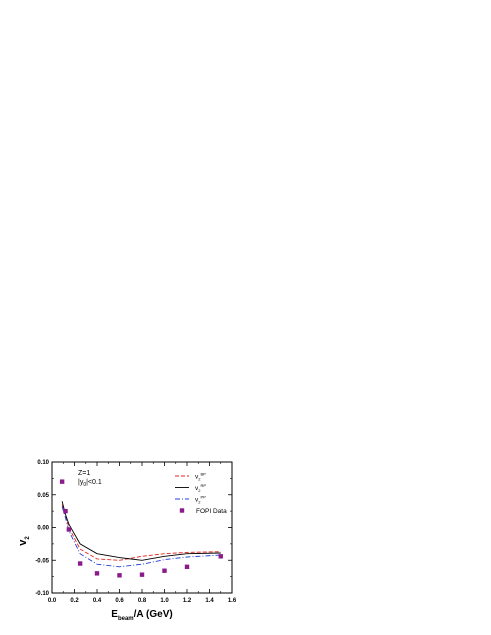  What do you see at coordinates (42, 594) in the screenshot?
I see `y-tick-label: -0.10` at bounding box center [42, 594].